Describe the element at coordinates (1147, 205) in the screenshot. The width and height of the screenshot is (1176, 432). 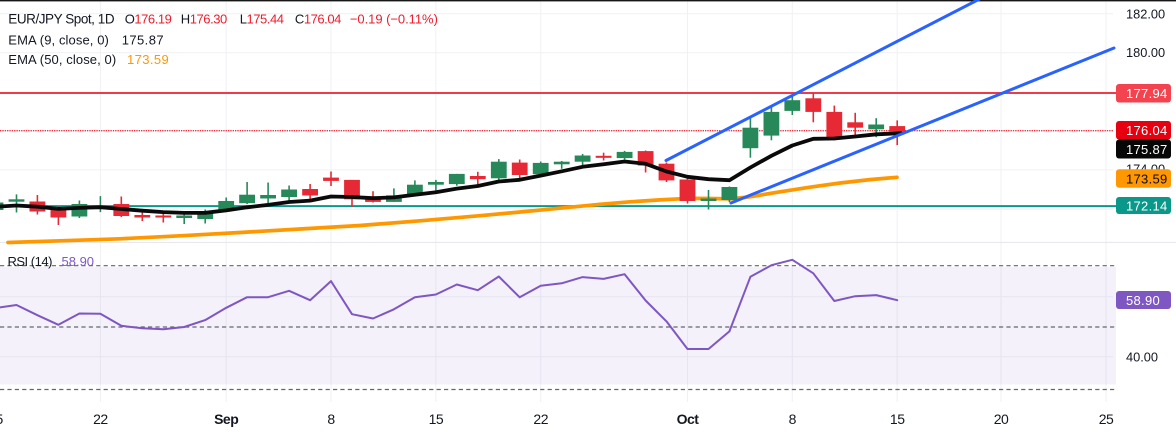
I see `svg-text: 172.14` at that location.